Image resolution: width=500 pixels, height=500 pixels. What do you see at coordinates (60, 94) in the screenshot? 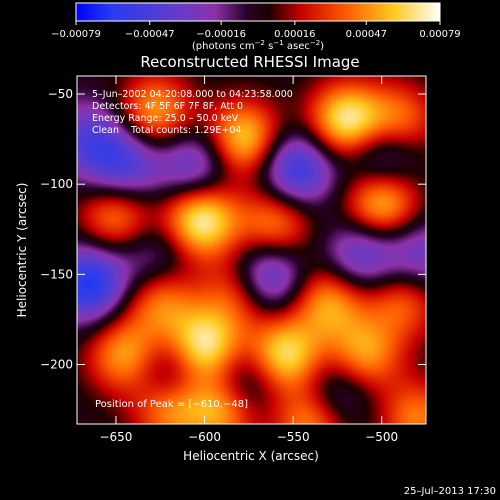
I see `y-tick-label: −50` at bounding box center [60, 94].